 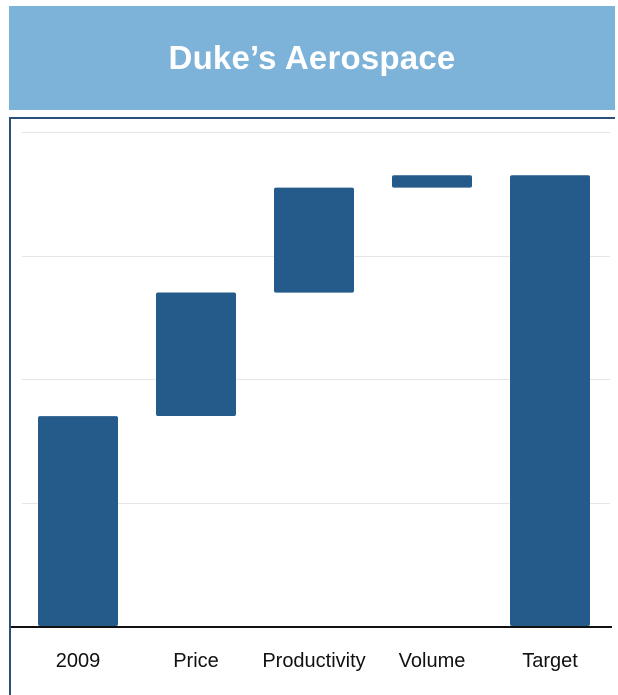 I want to click on x-tick-label-target: Target, so click(x=550, y=661).